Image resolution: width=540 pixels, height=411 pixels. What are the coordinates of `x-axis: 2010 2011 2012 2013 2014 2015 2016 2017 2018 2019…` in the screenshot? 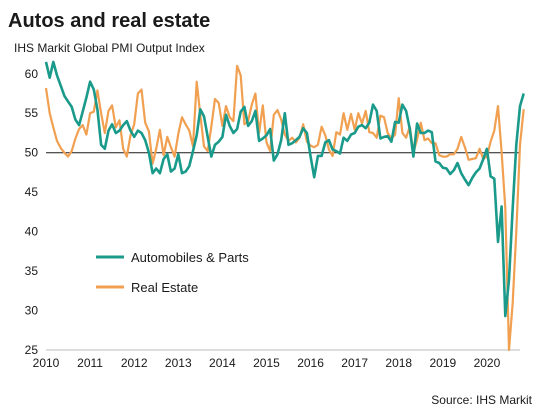 It's located at (267, 363).